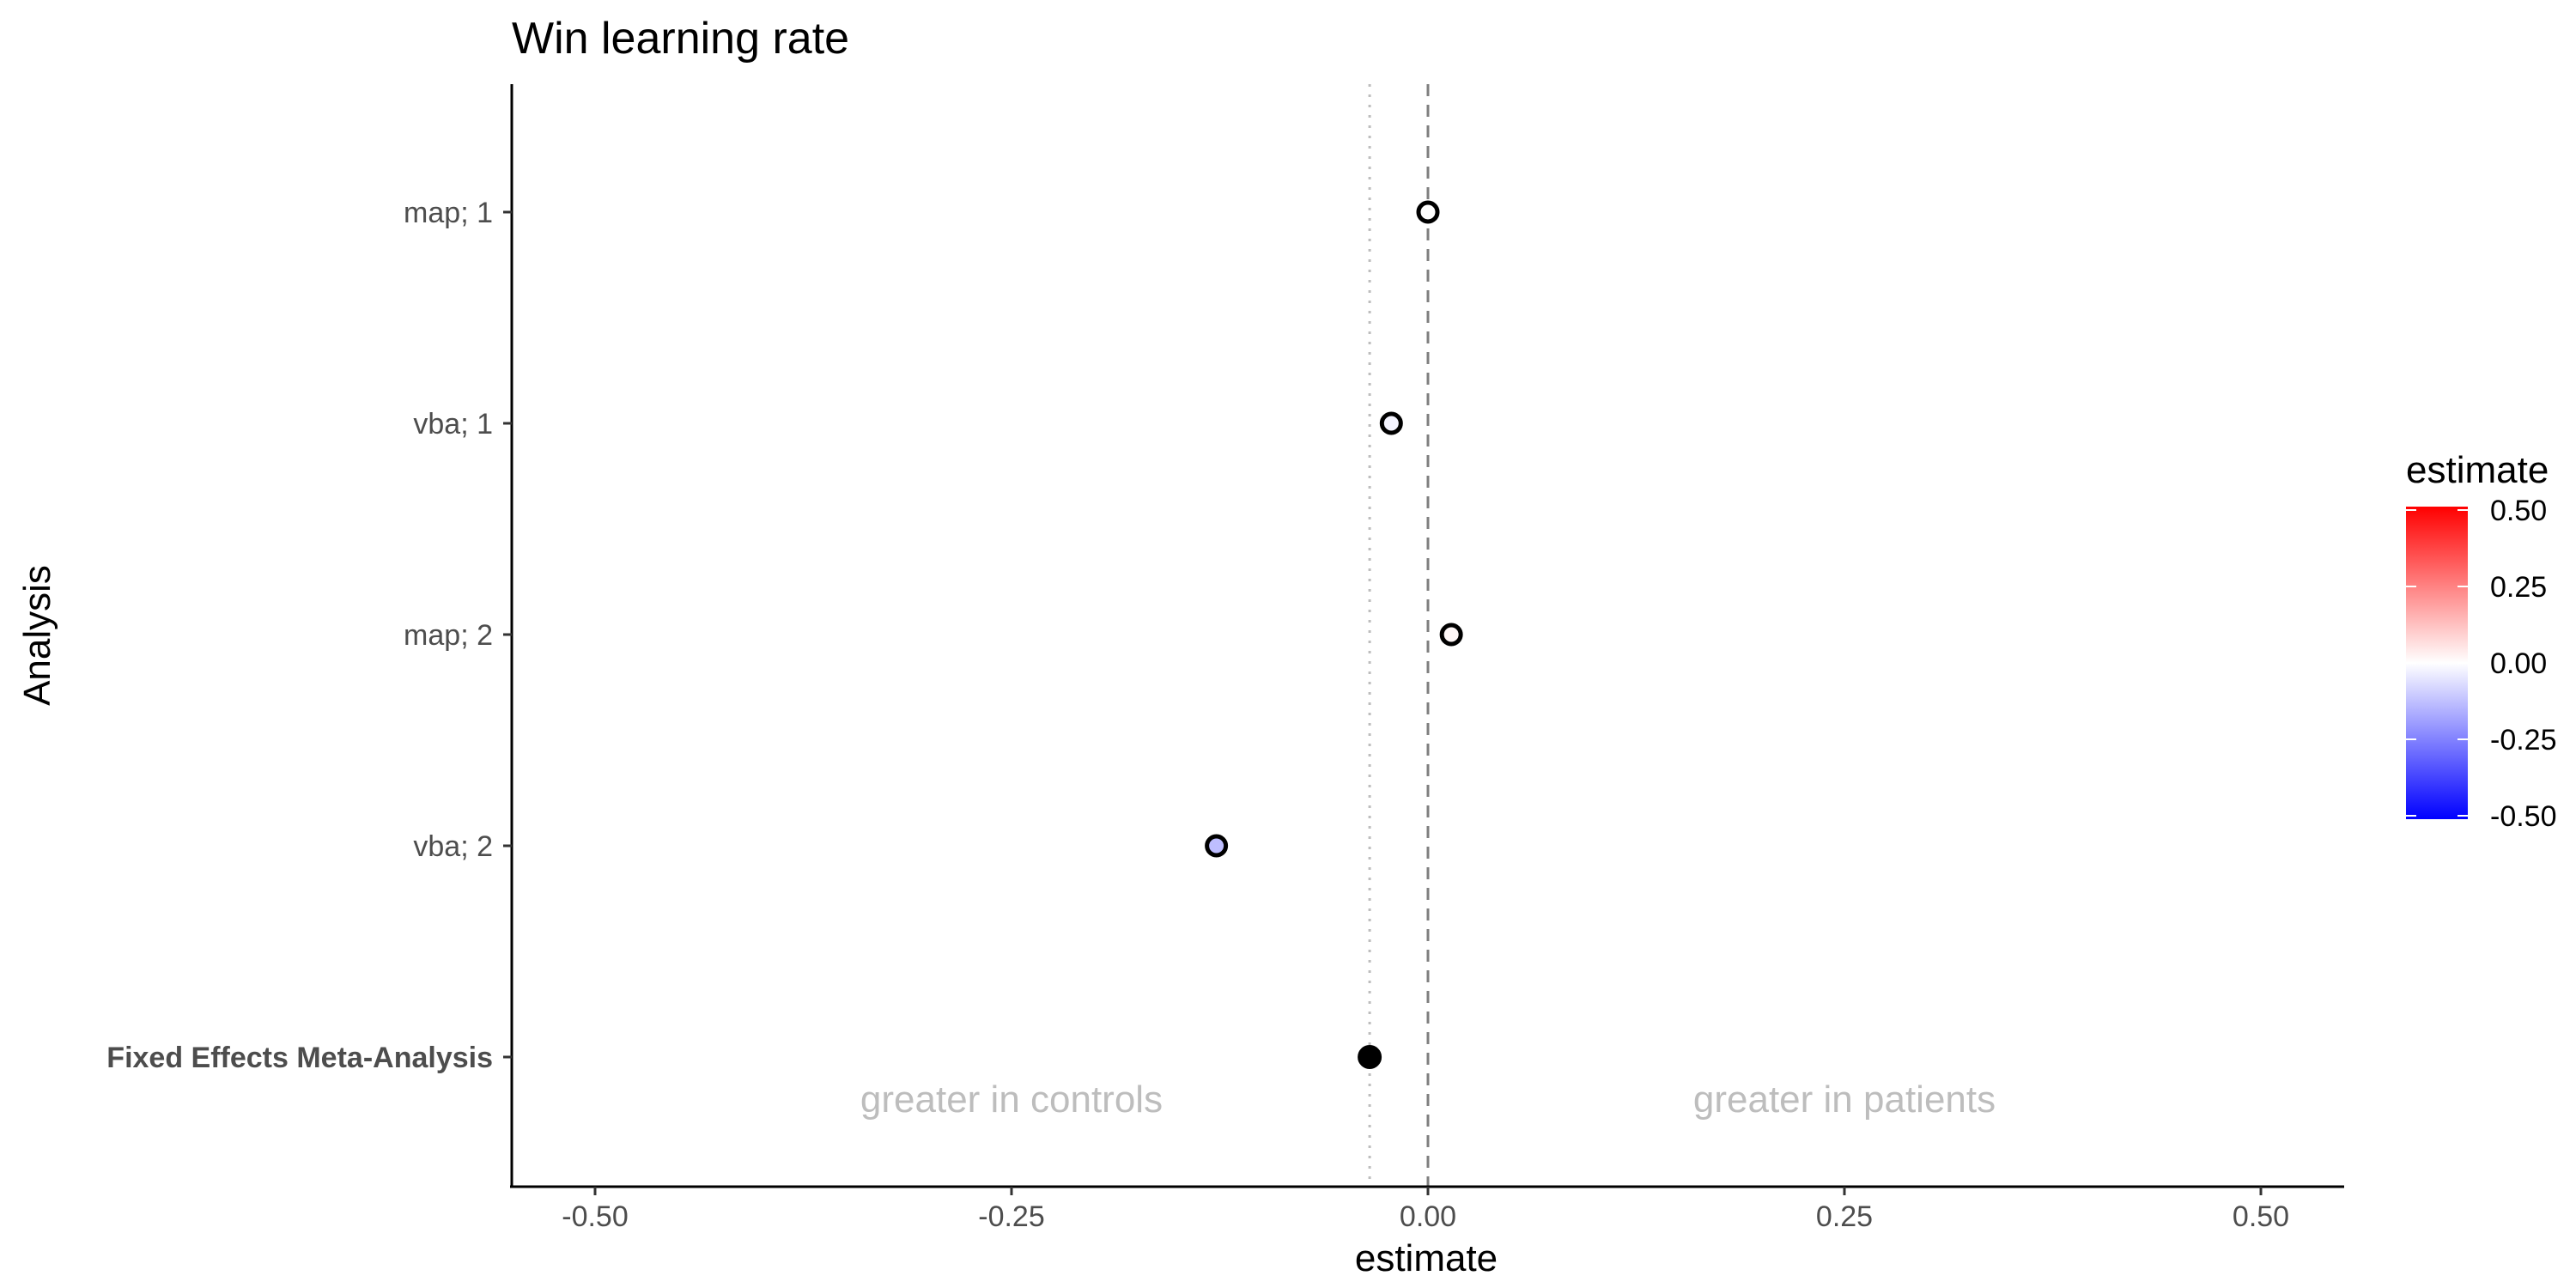 Image resolution: width=2576 pixels, height=1288 pixels. Describe the element at coordinates (596, 1217) in the screenshot. I see `x-tick-label: -0.50` at that location.